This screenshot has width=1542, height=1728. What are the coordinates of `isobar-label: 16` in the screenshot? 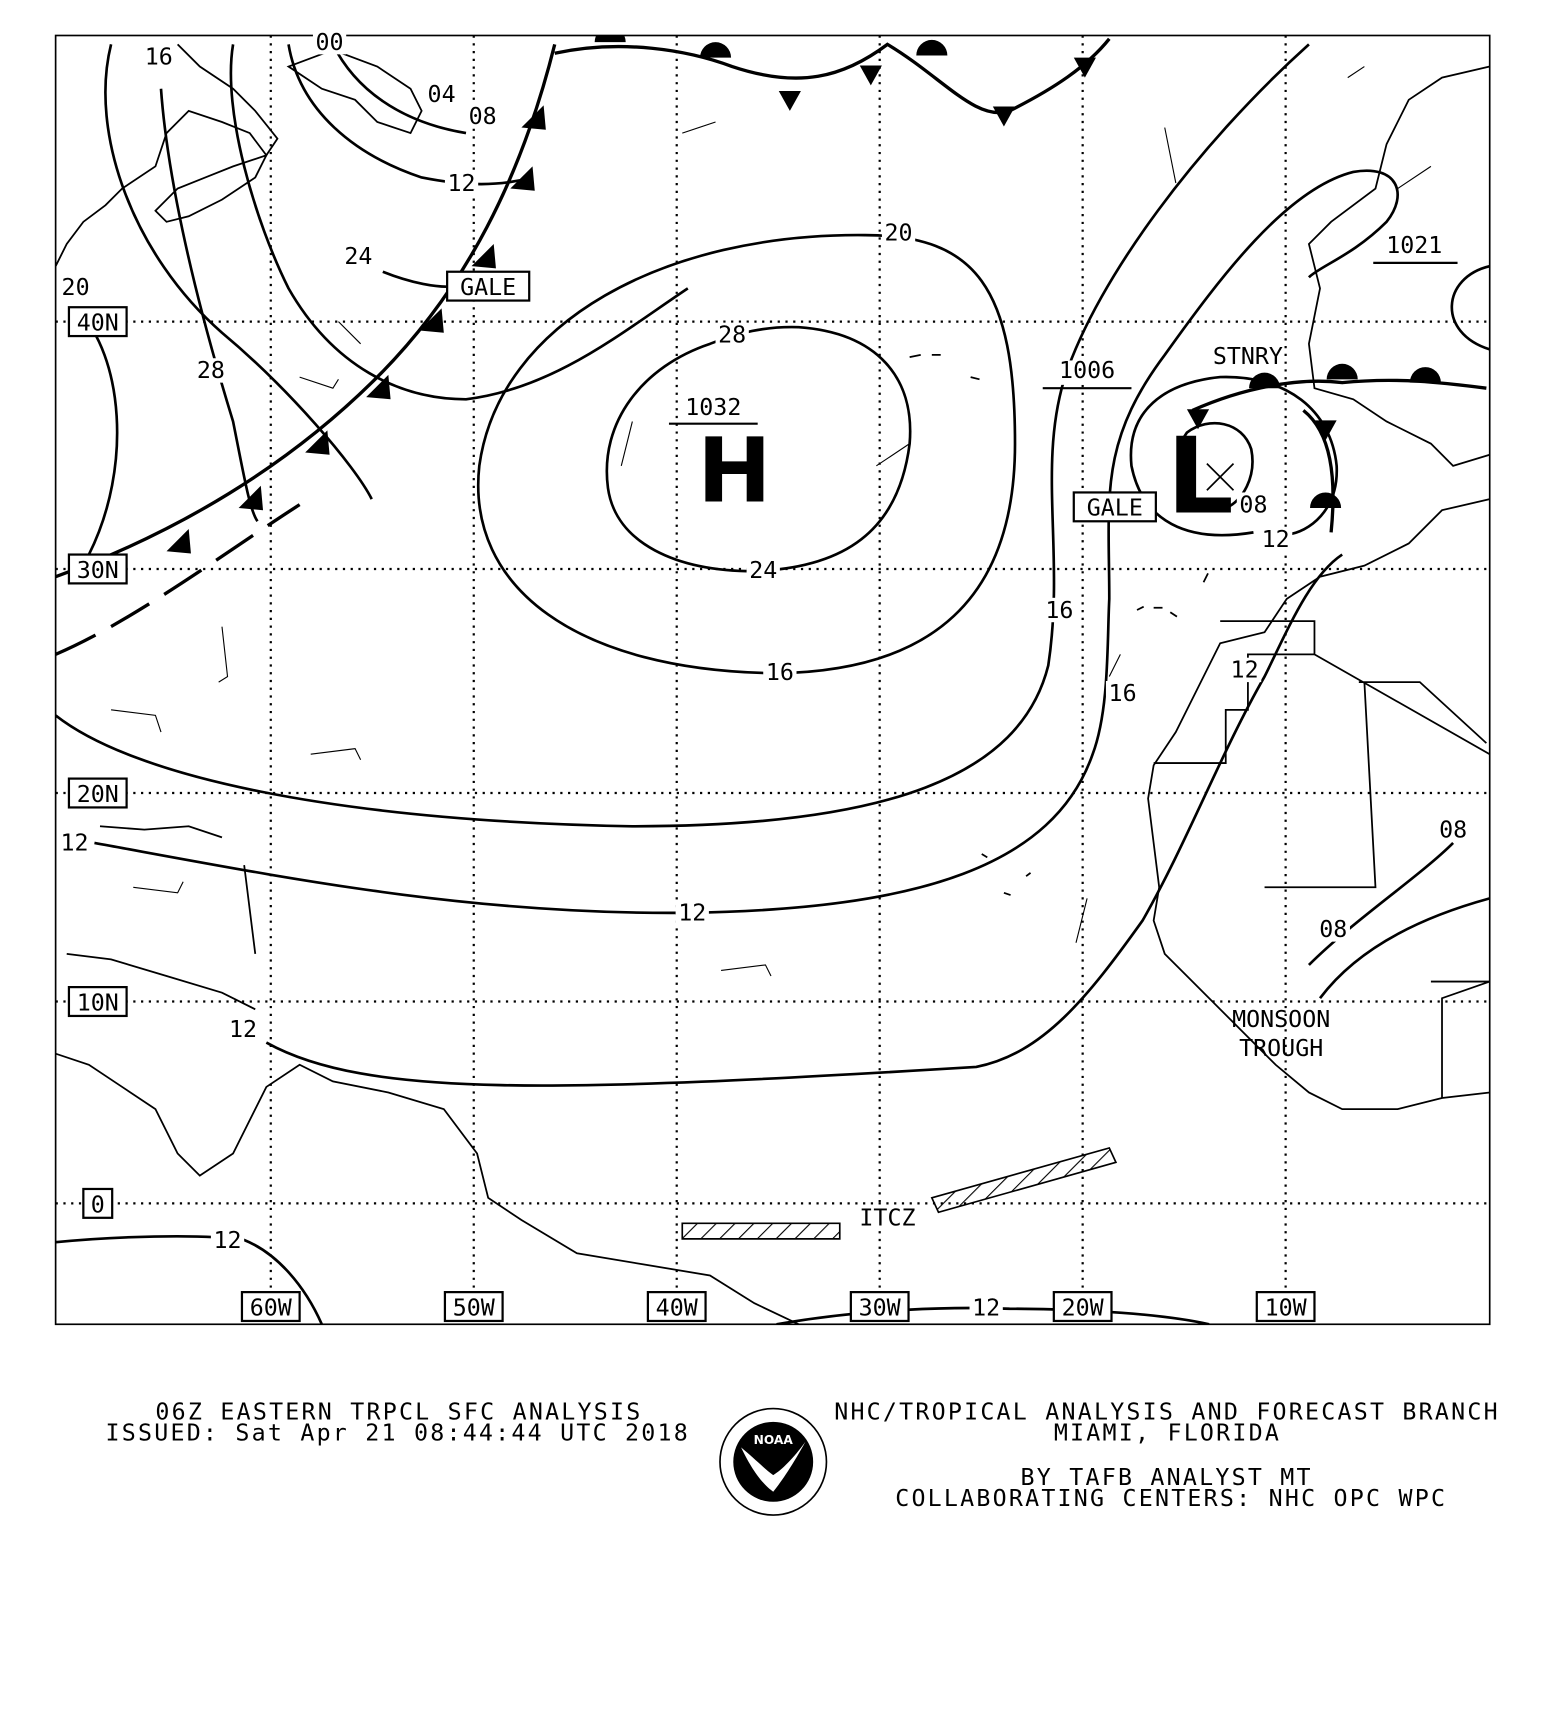 It's located at (159, 56).